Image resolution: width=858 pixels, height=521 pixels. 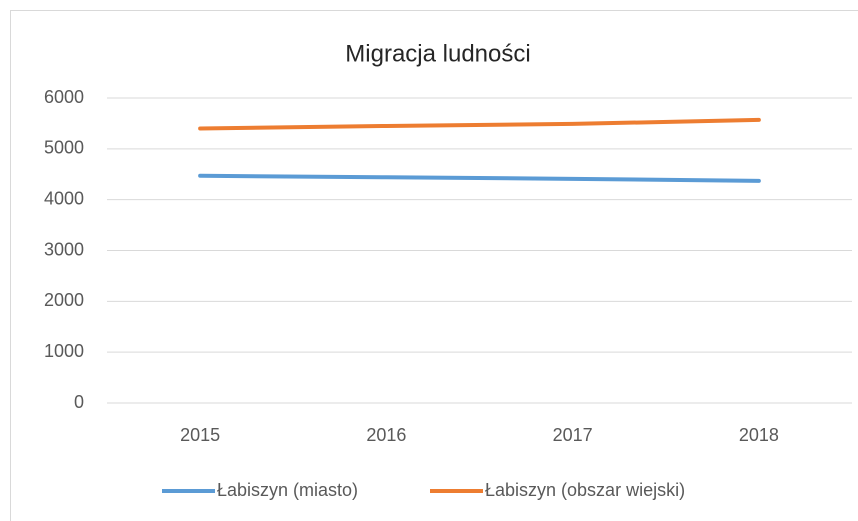 I want to click on y-tick-label: 1000, so click(x=64, y=351).